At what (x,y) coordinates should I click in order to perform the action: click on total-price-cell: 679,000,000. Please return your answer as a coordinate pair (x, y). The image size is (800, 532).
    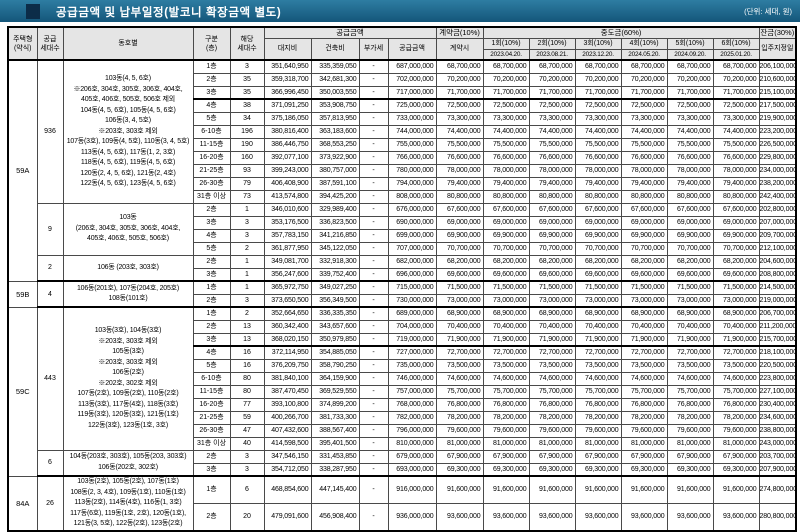
    Looking at the image, I should click on (412, 456).